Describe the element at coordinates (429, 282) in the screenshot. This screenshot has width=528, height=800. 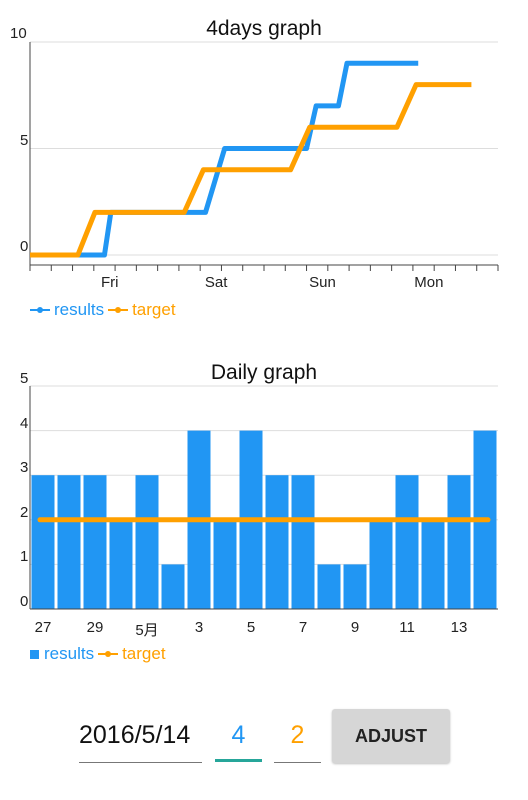
I see `x-tick-label: Mon` at that location.